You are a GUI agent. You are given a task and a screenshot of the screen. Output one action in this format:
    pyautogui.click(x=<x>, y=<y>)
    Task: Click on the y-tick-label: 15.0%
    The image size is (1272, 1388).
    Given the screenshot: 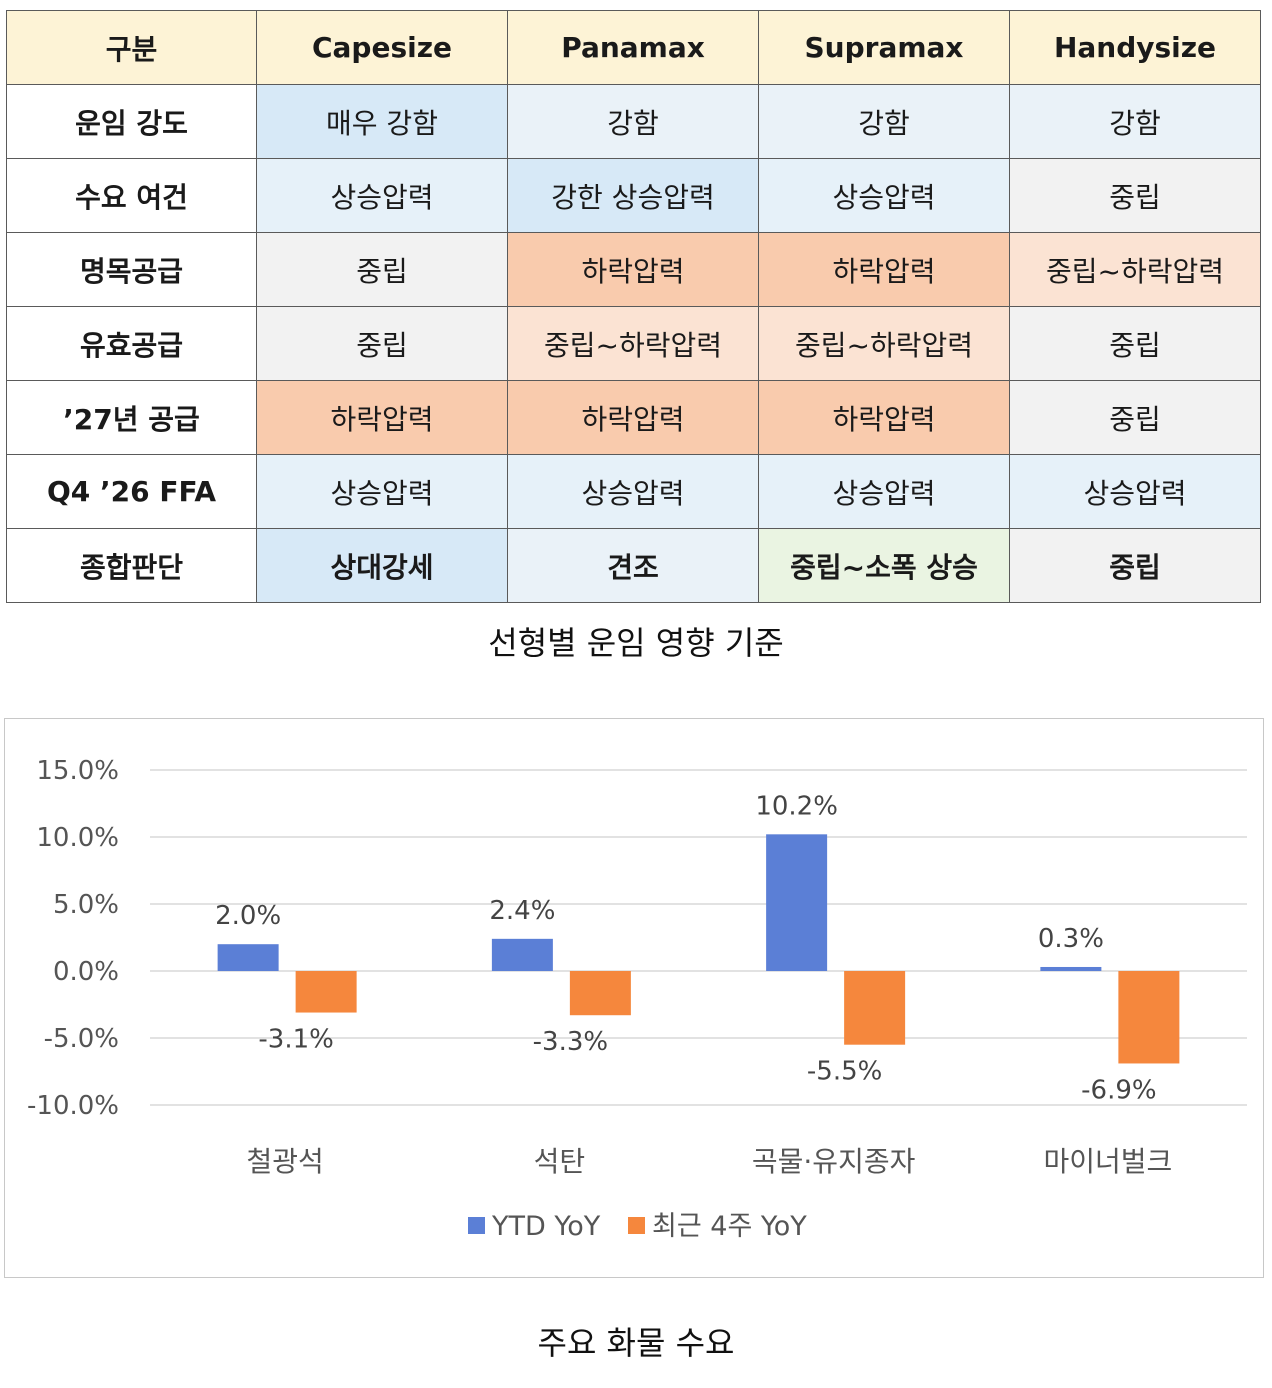 What is the action you would take?
    pyautogui.click(x=77, y=771)
    